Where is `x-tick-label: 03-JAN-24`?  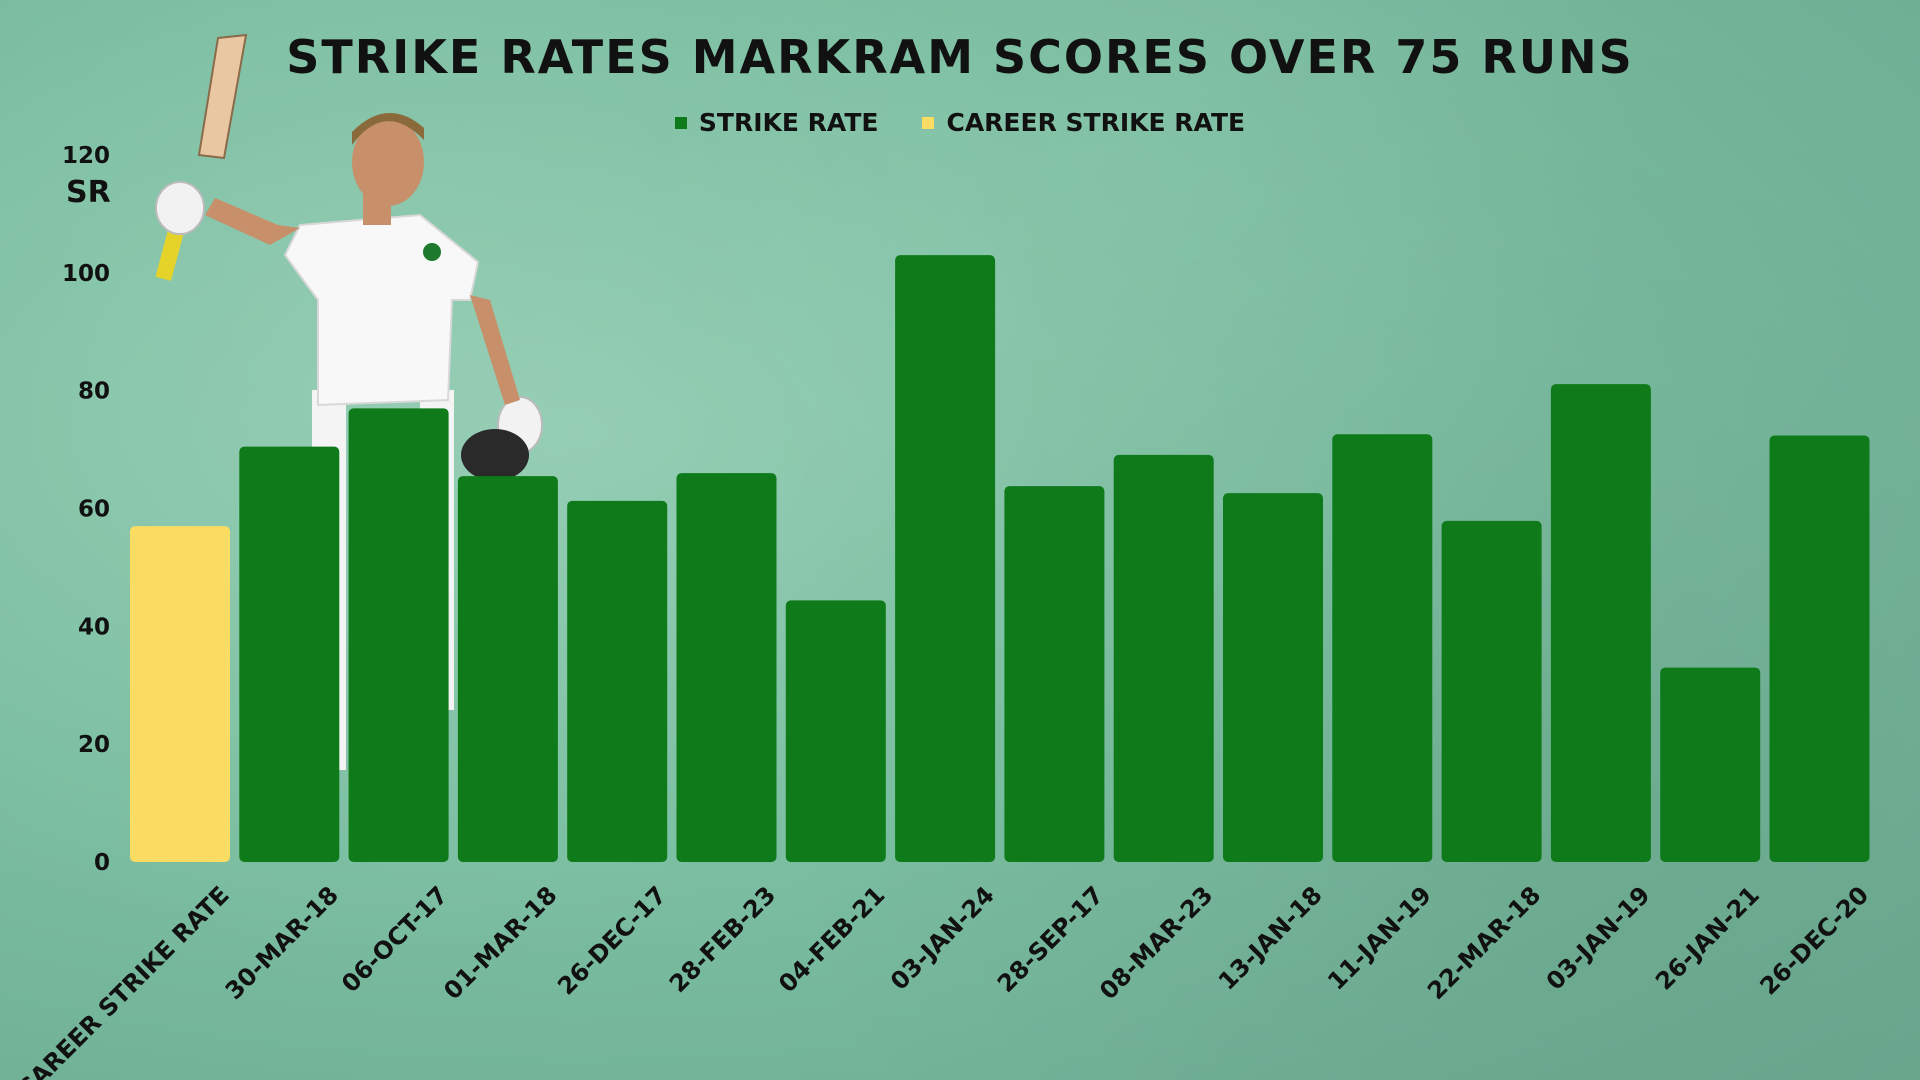
x-tick-label: 03-JAN-24 is located at coordinates (942, 938).